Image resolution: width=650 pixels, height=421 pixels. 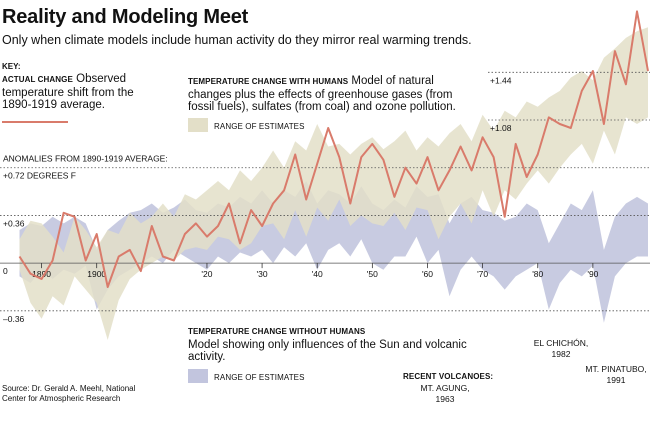 I want to click on with-humans-swatch, so click(x=198, y=125).